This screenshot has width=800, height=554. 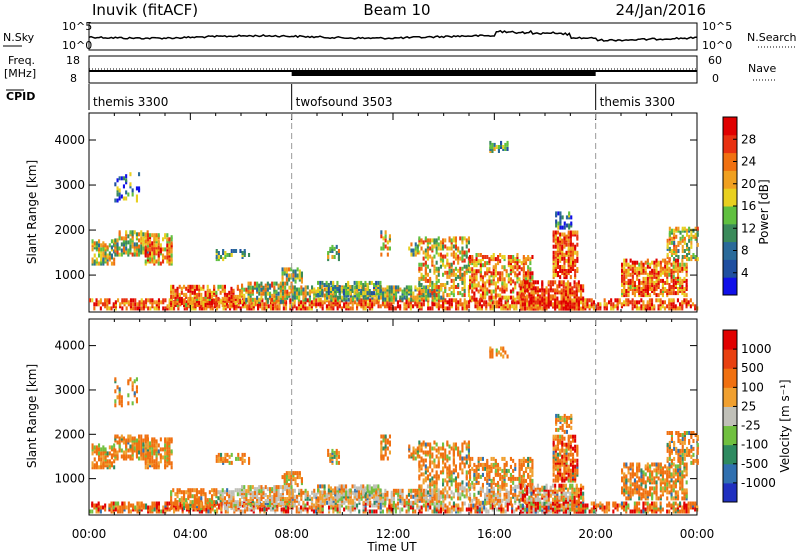 What do you see at coordinates (748, 139) in the screenshot?
I see `power-colorbar-tick-label-6: 28` at bounding box center [748, 139].